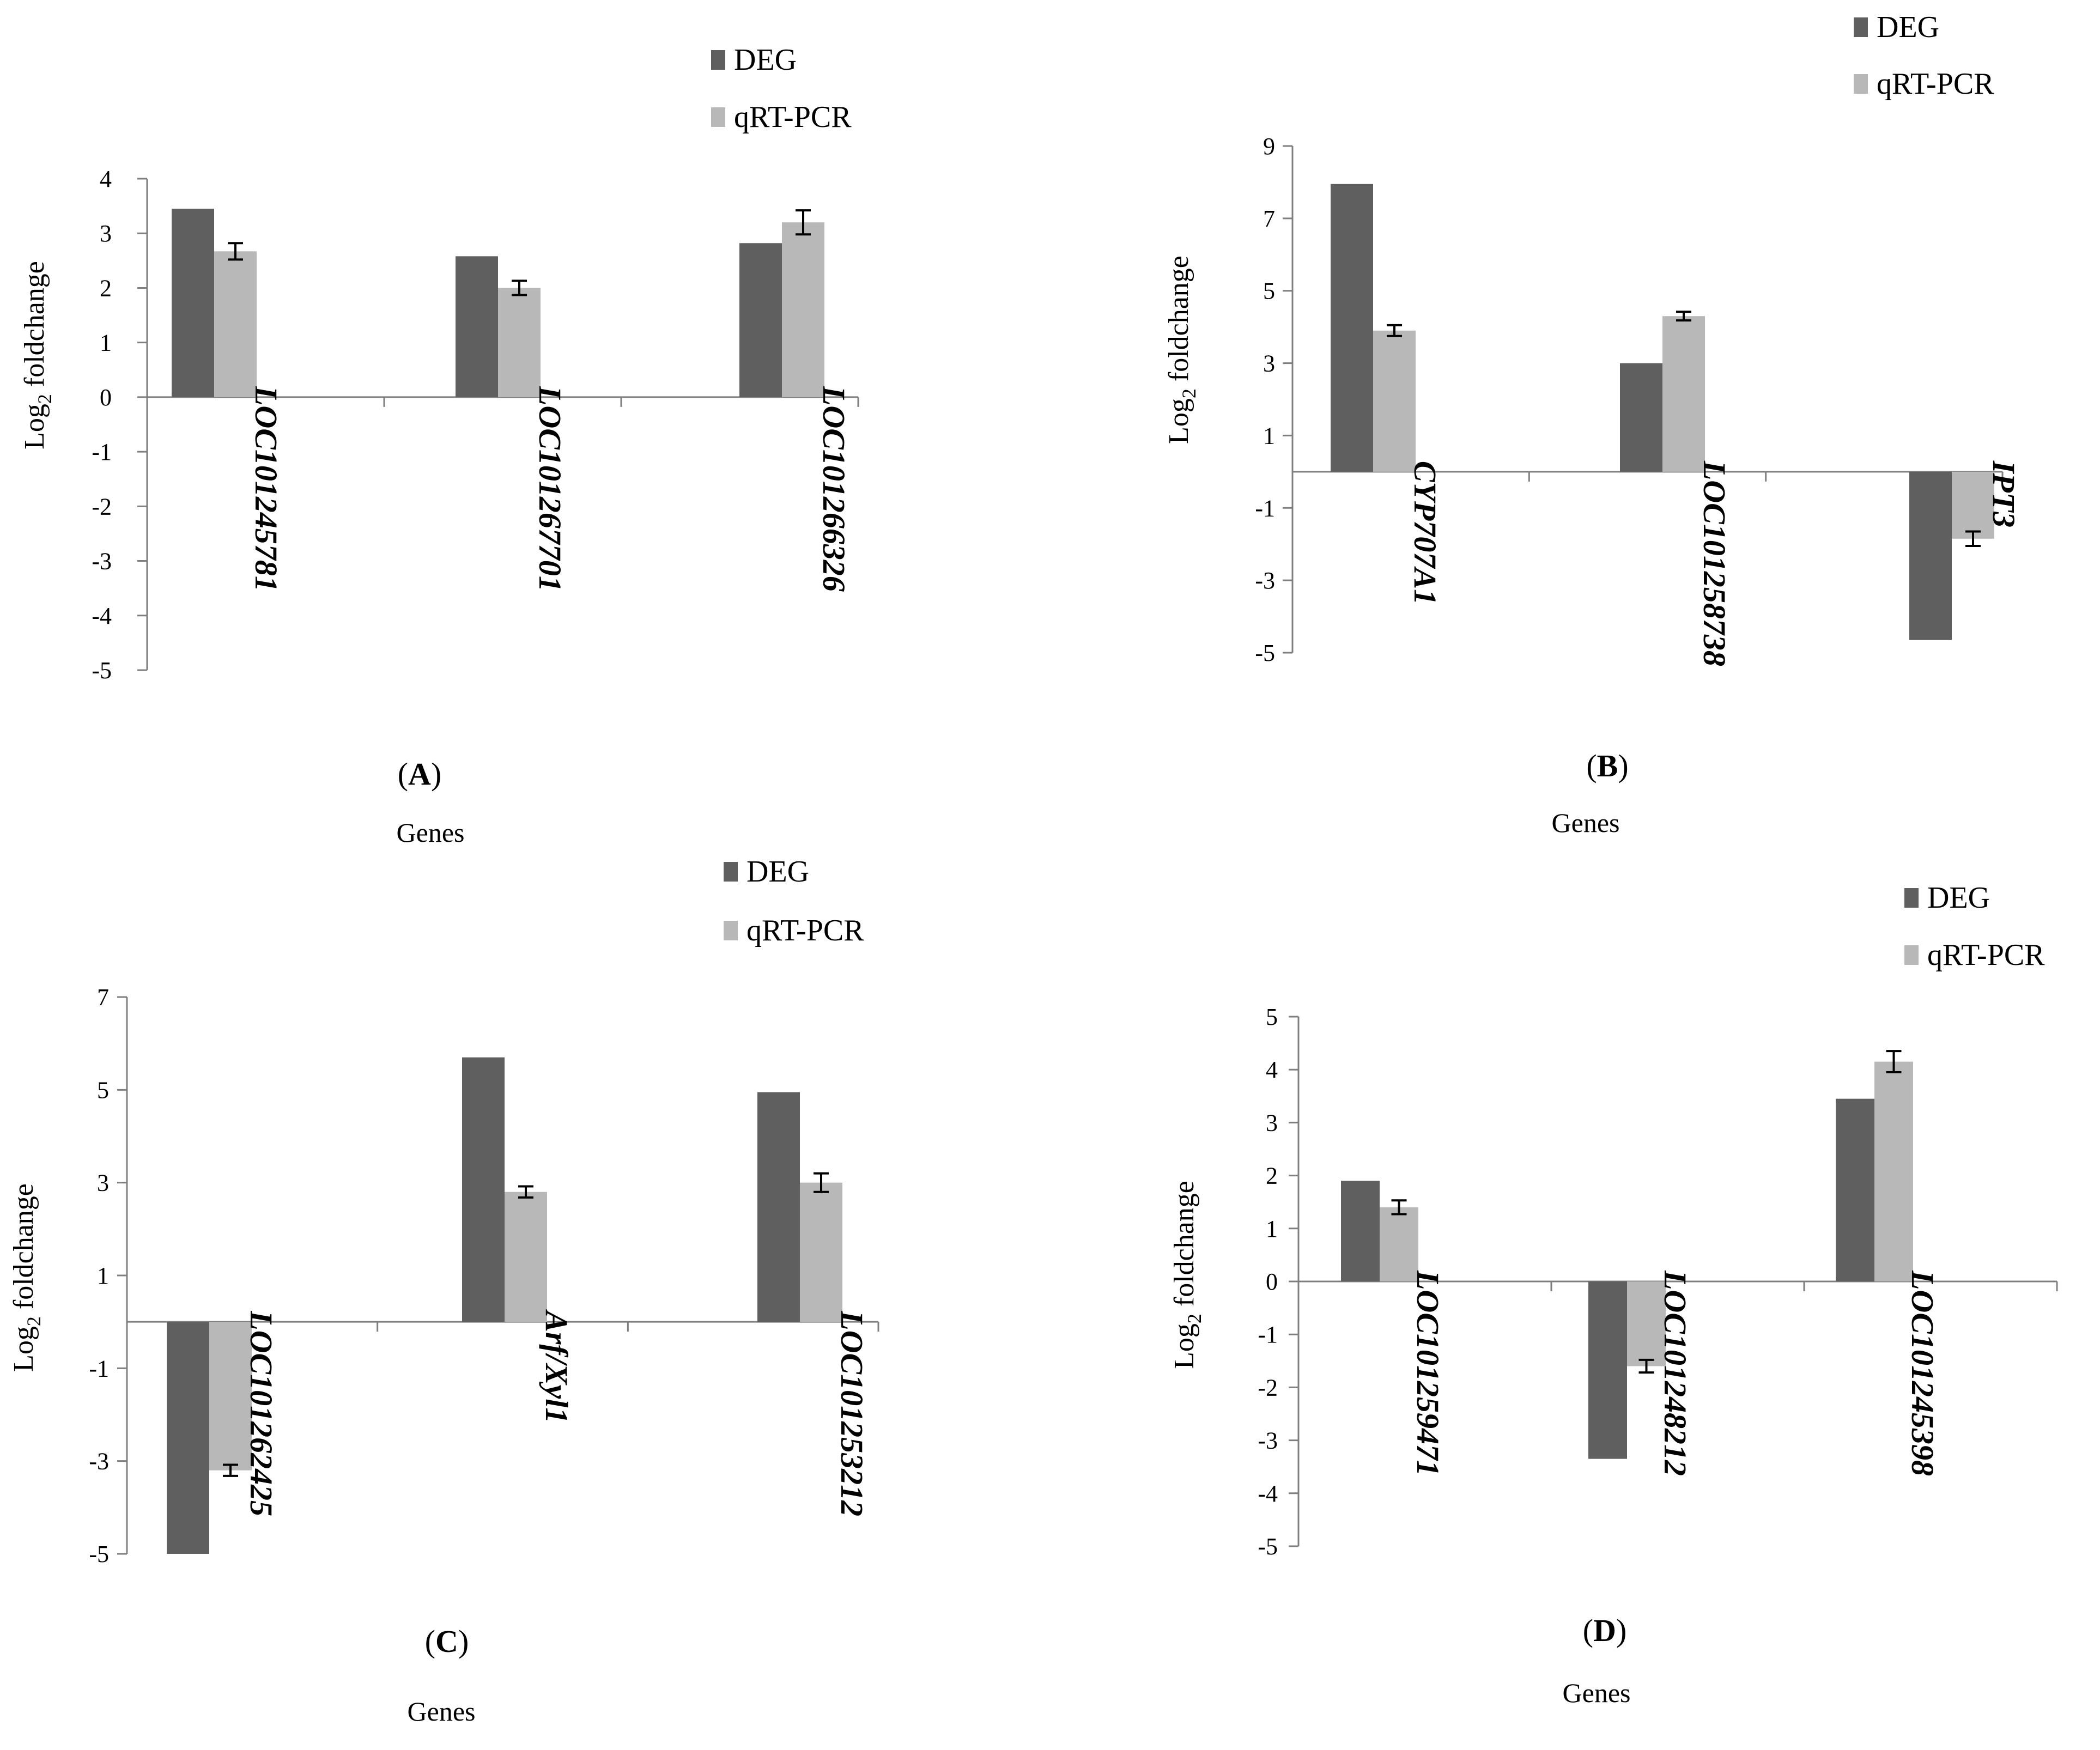  What do you see at coordinates (266, 489) in the screenshot?
I see `gene-label: LOC101245781` at bounding box center [266, 489].